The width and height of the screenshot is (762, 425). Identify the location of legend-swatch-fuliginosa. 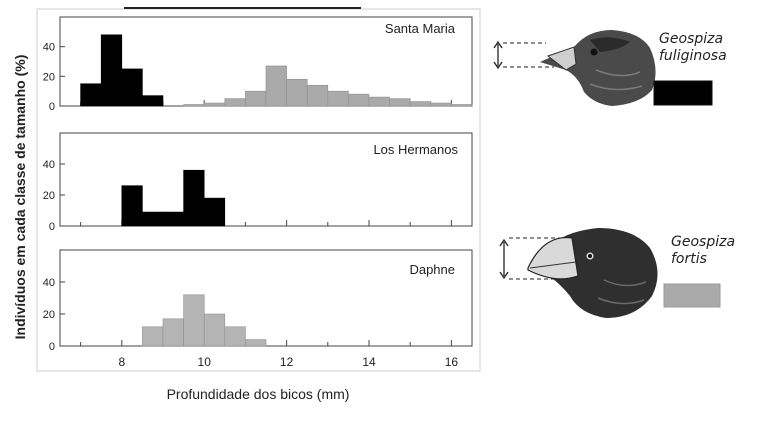
(683, 93).